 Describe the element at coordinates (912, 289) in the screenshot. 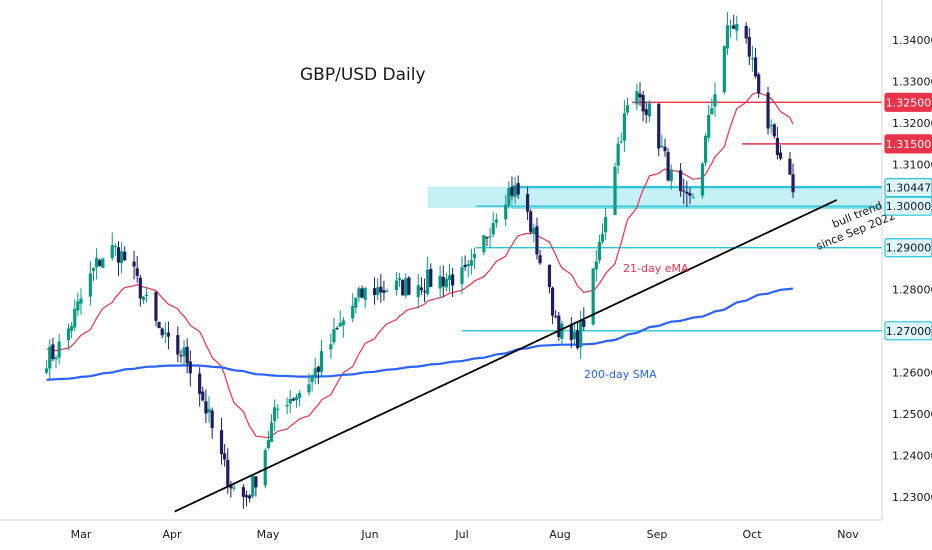

I see `y-tick-label: 1.28000` at that location.